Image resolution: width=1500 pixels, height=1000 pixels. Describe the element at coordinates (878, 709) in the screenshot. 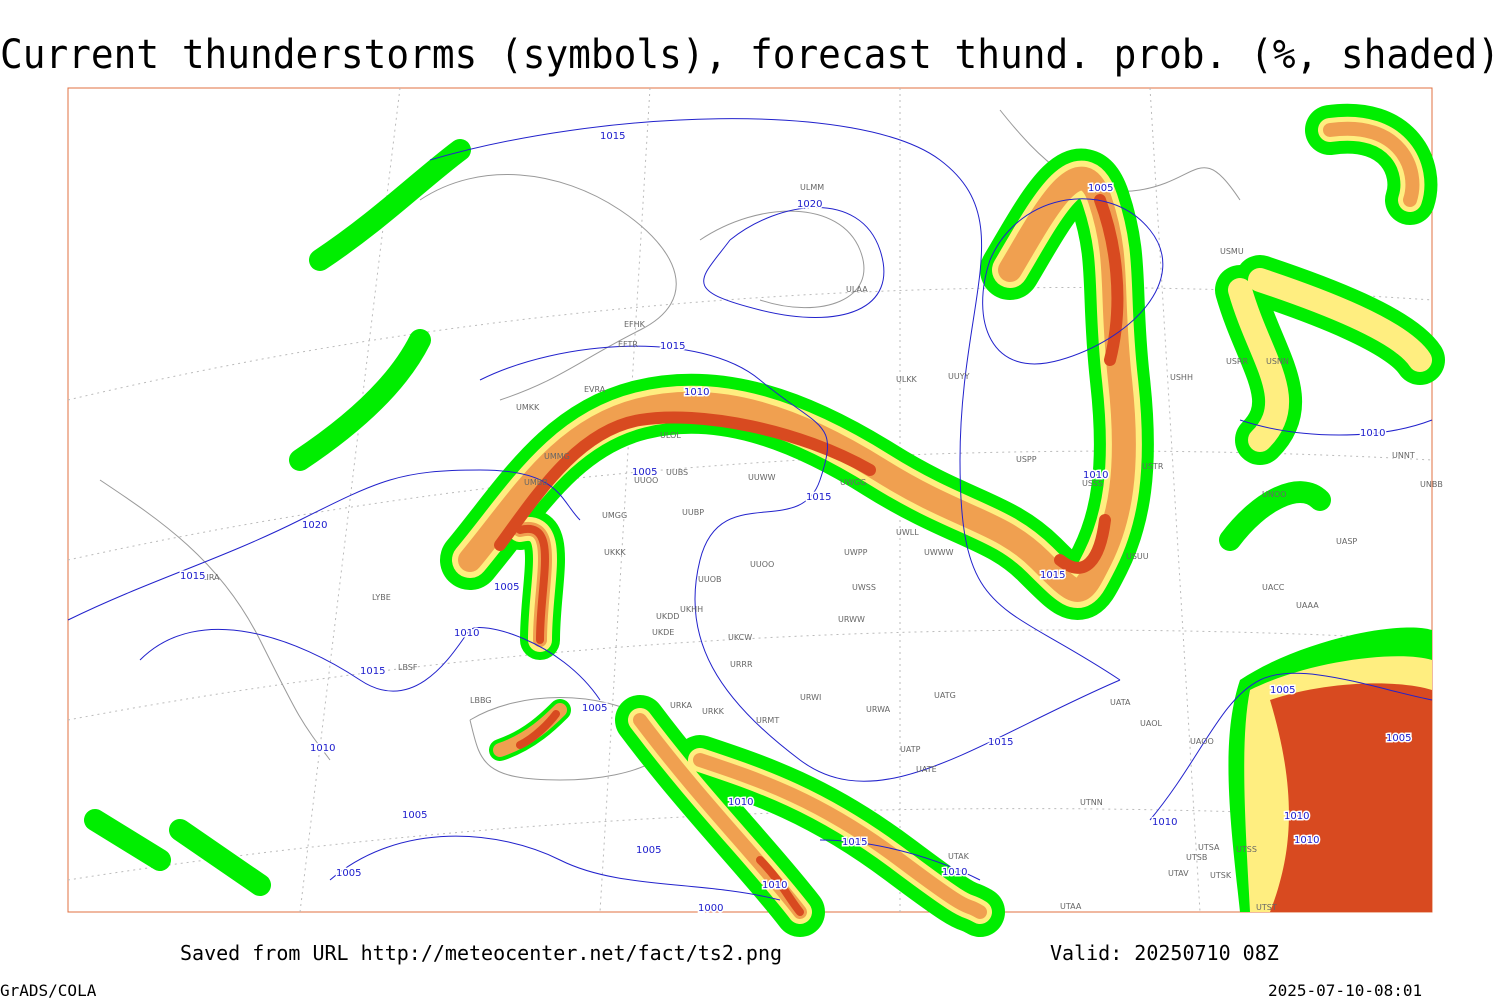

I see `station-label: URWA` at that location.